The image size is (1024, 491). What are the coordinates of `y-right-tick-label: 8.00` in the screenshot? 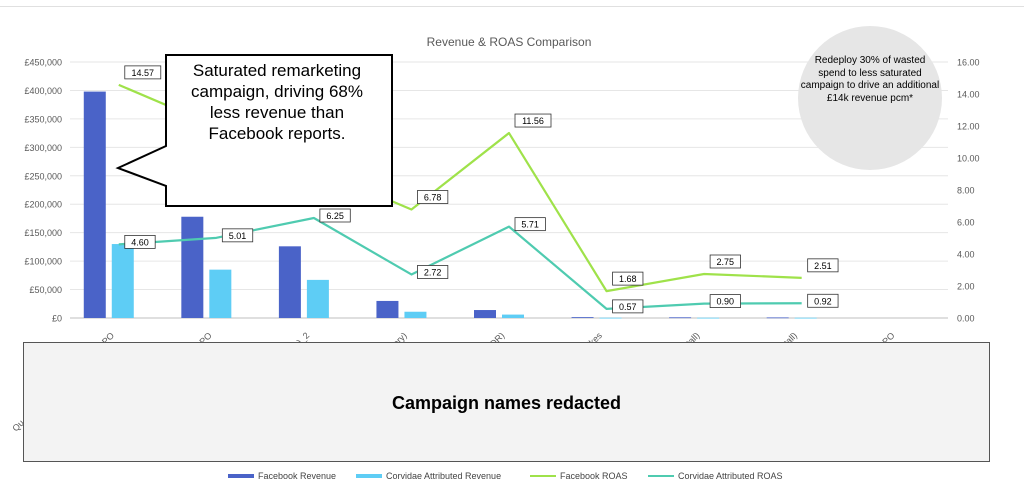 It's located at (966, 191).